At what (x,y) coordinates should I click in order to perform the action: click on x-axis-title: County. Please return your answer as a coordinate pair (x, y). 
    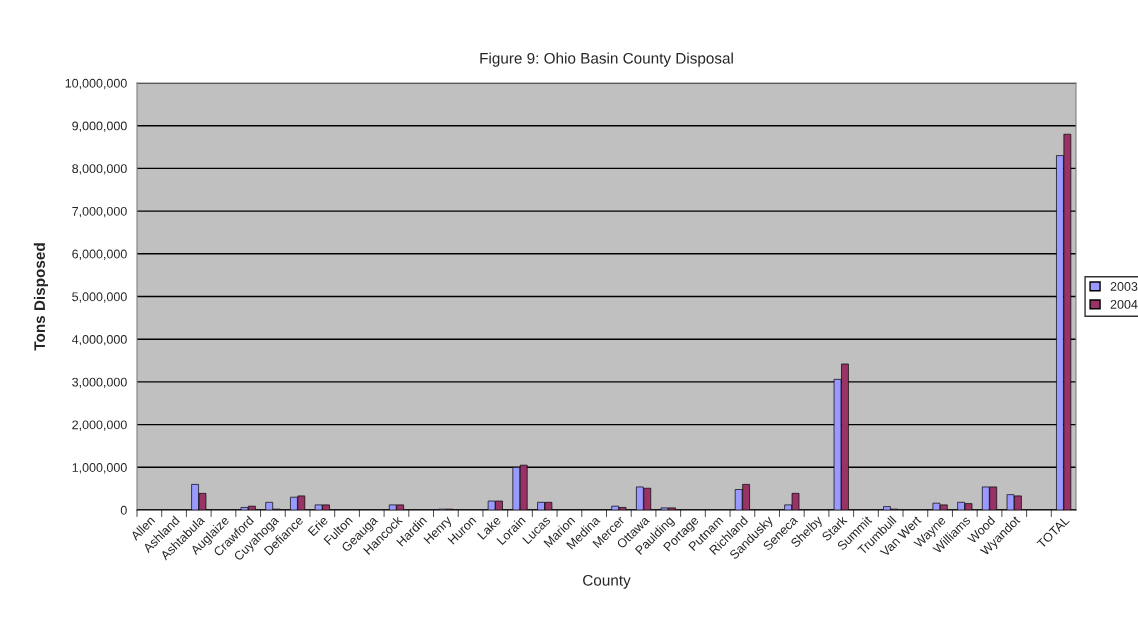
    Looking at the image, I should click on (607, 581).